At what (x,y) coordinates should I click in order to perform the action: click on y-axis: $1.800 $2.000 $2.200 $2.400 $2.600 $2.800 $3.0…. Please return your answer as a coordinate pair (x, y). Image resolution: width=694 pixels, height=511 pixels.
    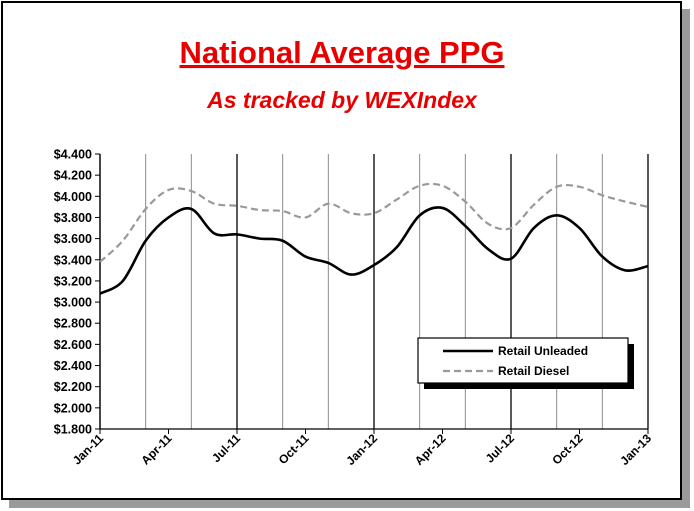
    Looking at the image, I should click on (77, 292).